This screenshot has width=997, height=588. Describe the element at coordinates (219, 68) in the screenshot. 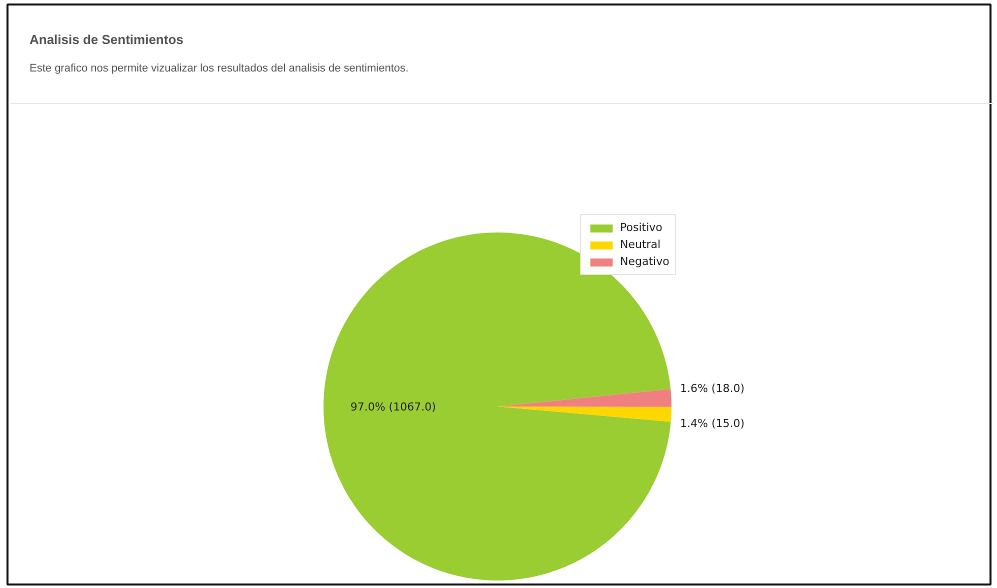

I see `text: Este grafico nos permite vizualizar los resultados del analisis de sentimientos.` at that location.